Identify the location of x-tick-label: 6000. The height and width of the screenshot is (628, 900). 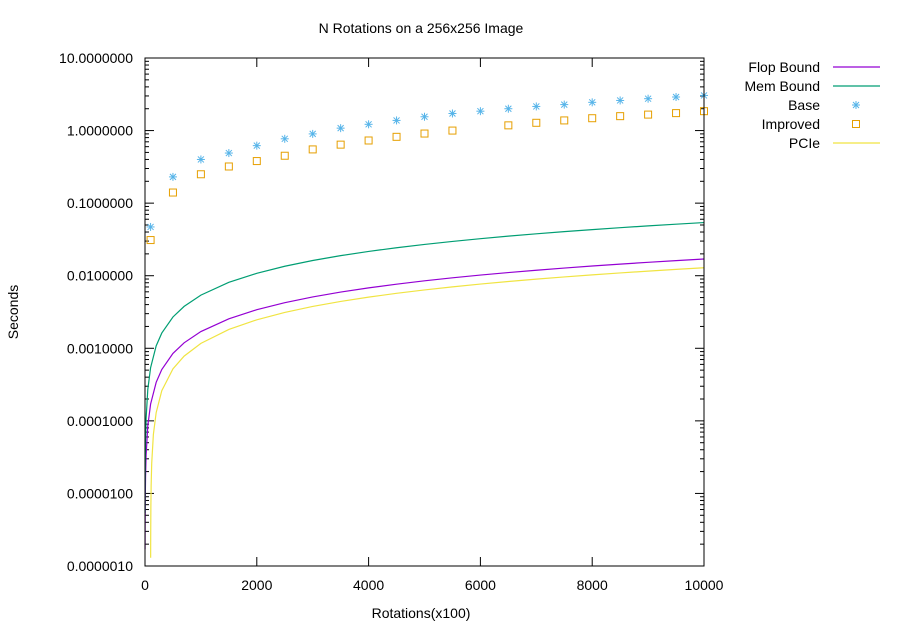
(480, 585).